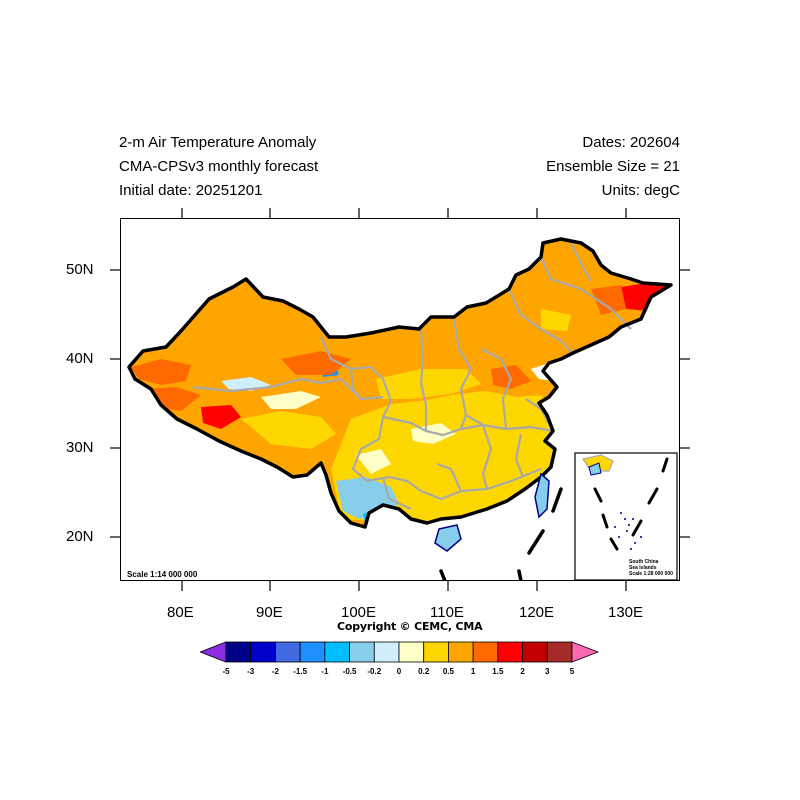 The image size is (800, 800). I want to click on anomaly-region-paleyellow-west, so click(291, 400).